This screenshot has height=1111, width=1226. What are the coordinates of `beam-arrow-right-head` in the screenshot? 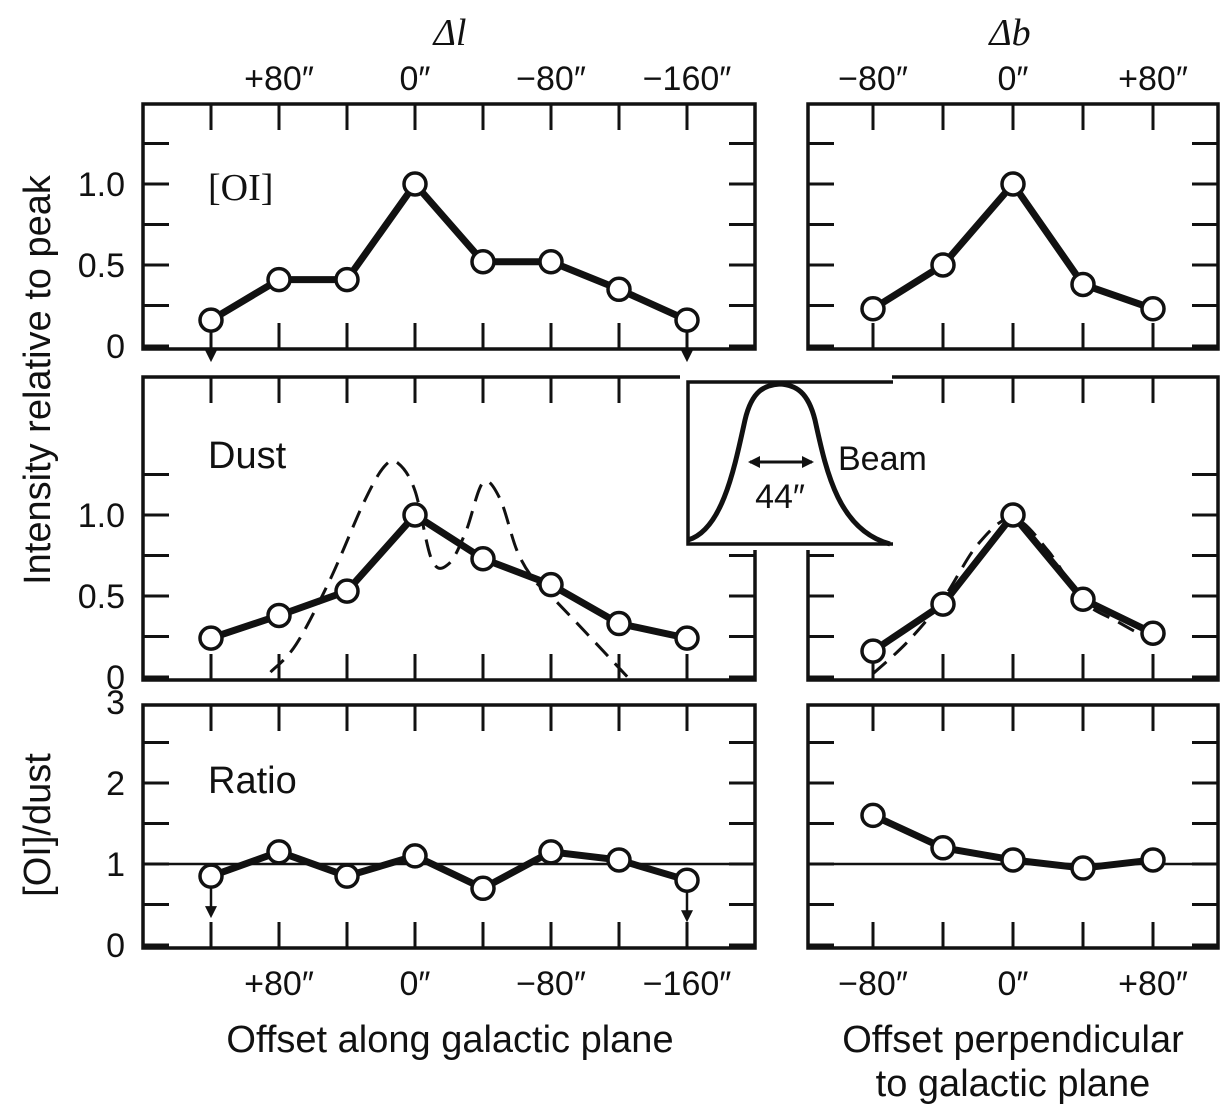 It's located at (808, 462).